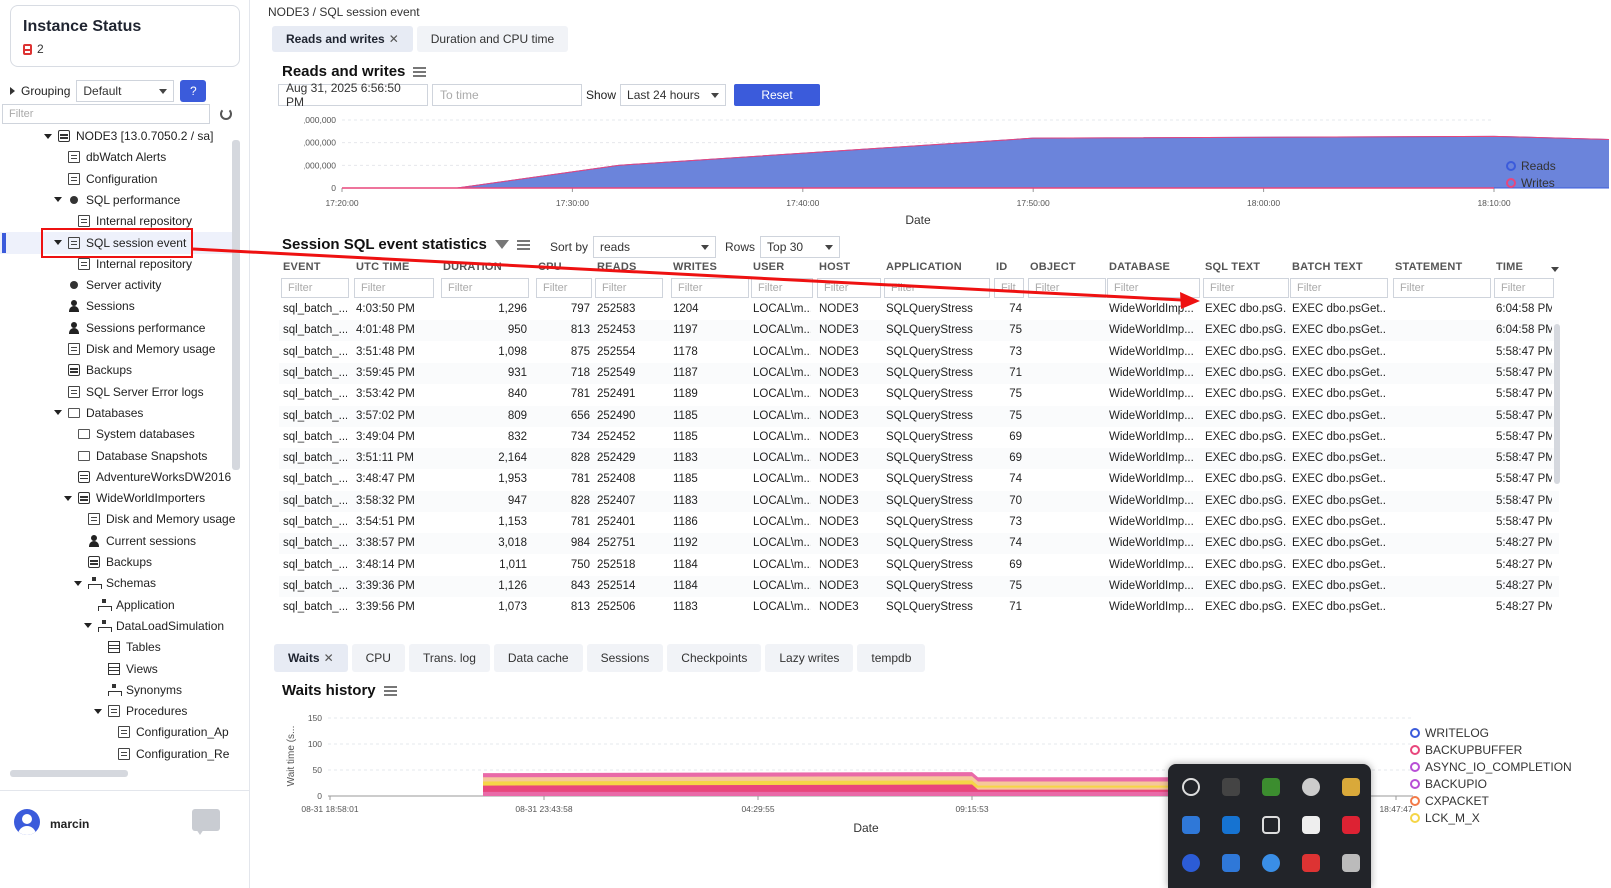 The height and width of the screenshot is (888, 1611). I want to click on table-scrollbar, so click(1558, 470).